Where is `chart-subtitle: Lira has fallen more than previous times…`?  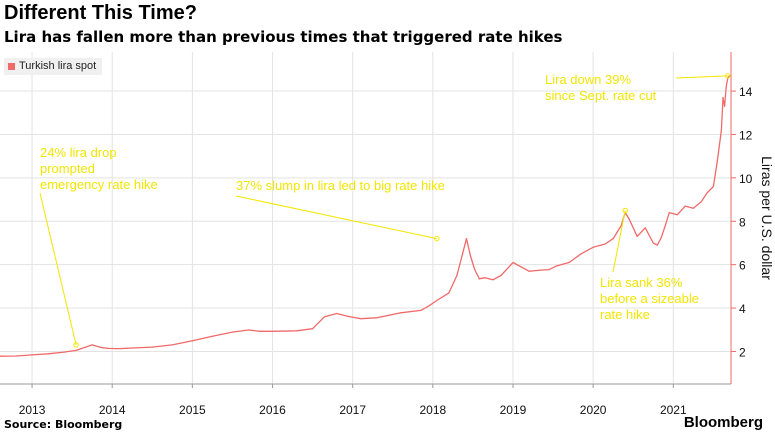
chart-subtitle: Lira has fallen more than previous times… is located at coordinates (283, 37).